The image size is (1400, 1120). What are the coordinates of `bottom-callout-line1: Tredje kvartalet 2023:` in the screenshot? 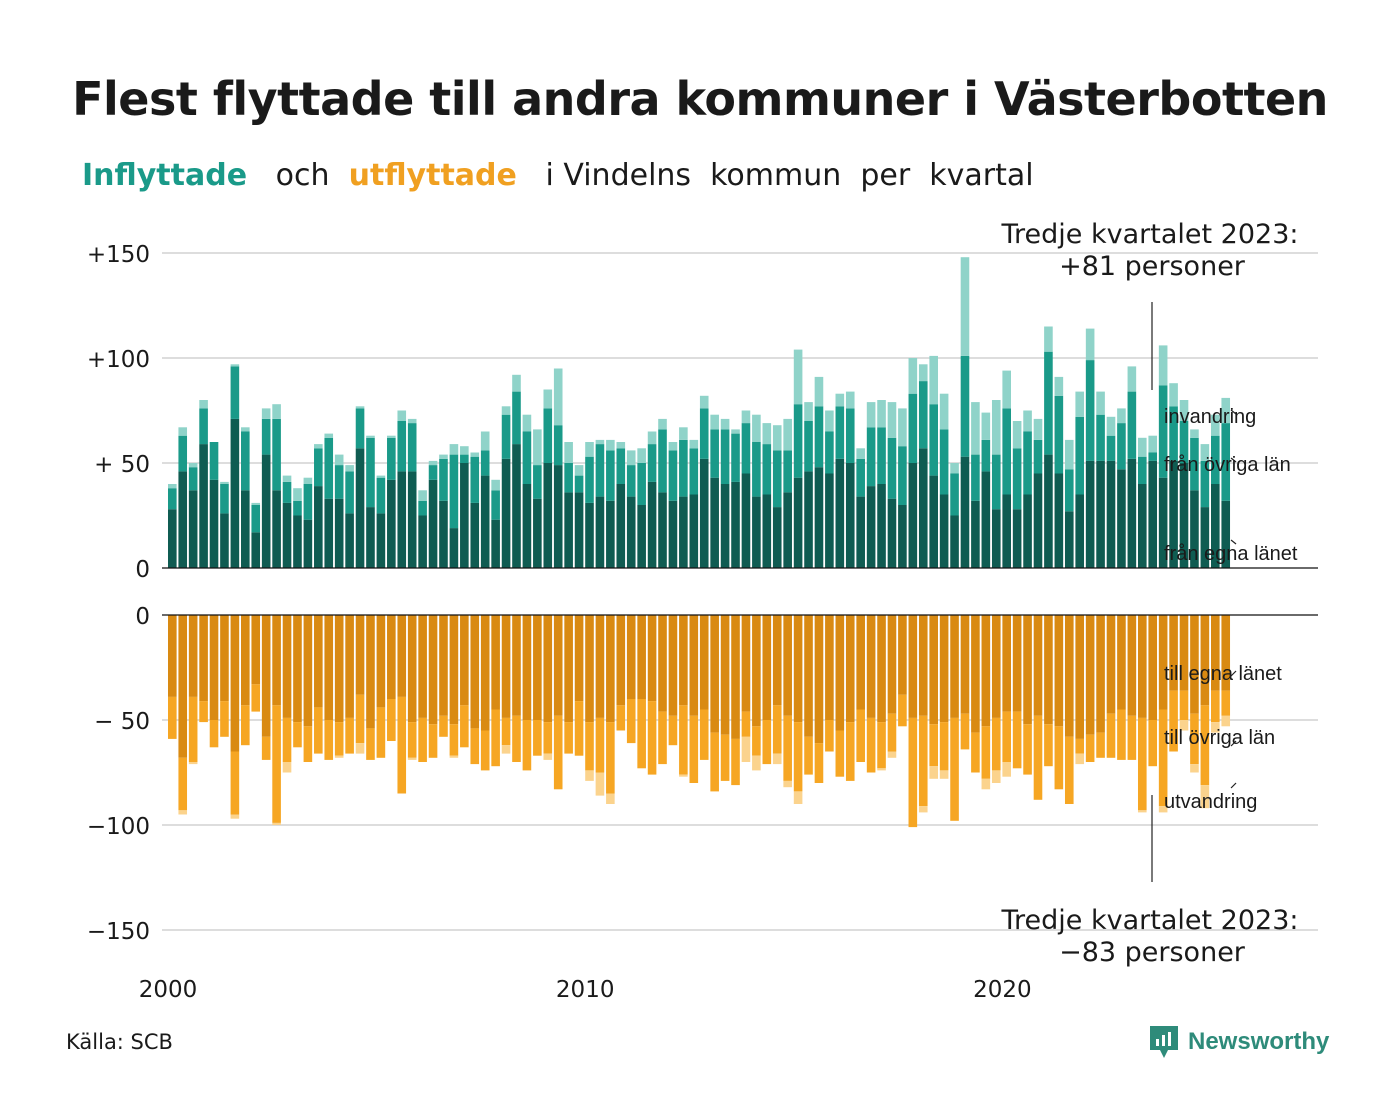 It's located at (1150, 920).